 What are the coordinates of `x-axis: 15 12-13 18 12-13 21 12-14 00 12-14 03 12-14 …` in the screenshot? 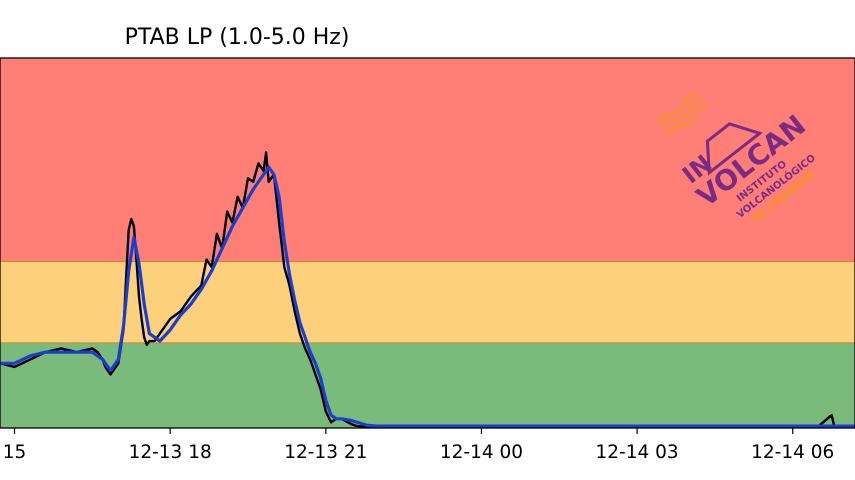 It's located at (418, 445).